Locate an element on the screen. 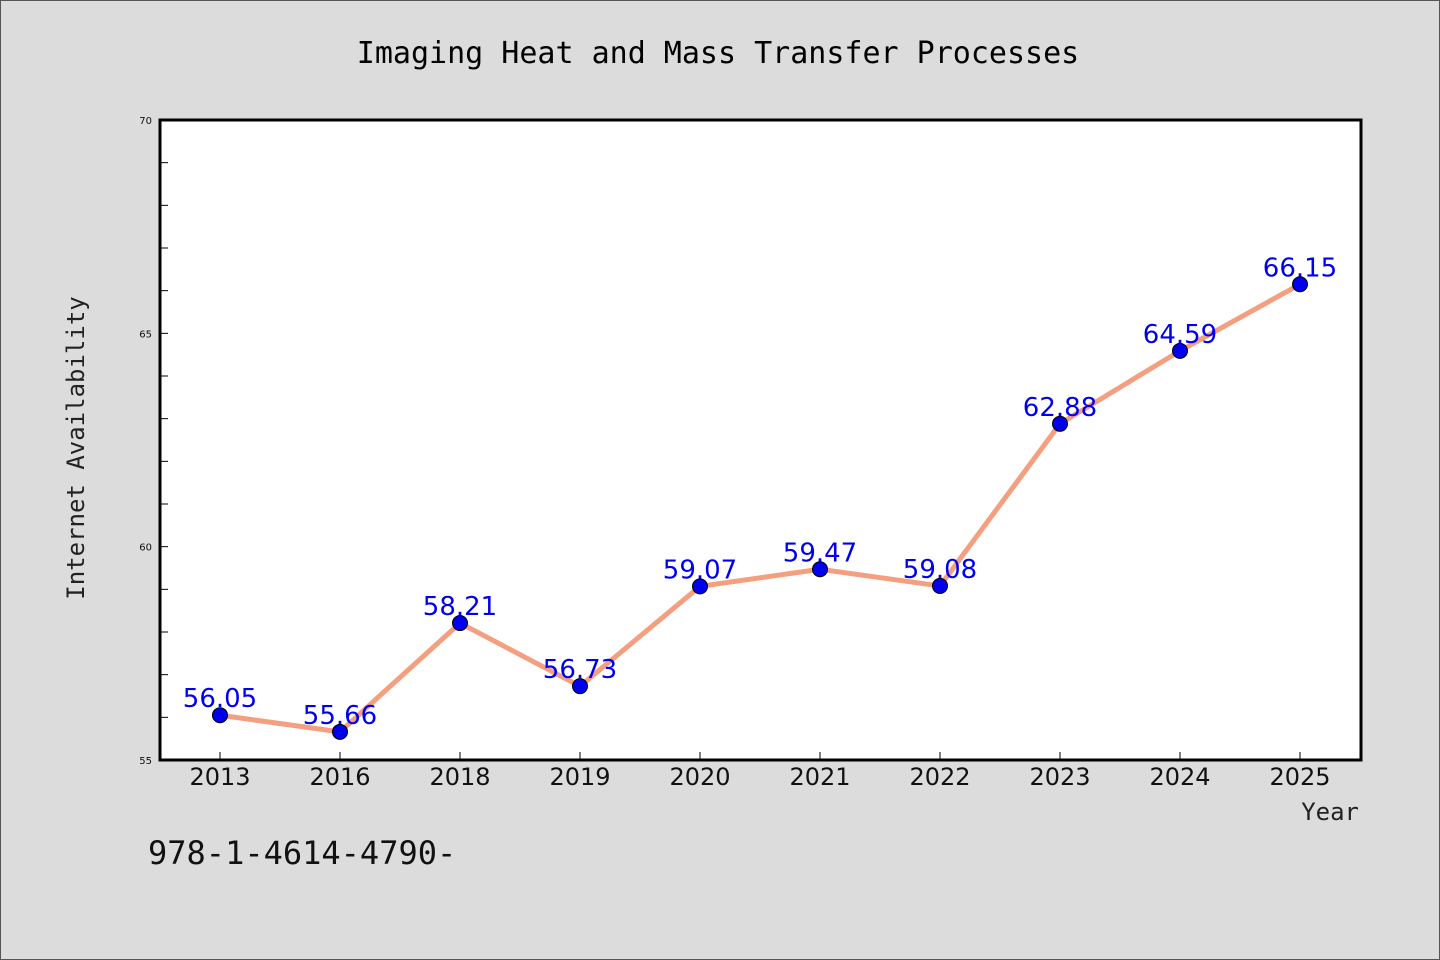 This screenshot has width=1440, height=960. data-label: 62.88 is located at coordinates (1060, 408).